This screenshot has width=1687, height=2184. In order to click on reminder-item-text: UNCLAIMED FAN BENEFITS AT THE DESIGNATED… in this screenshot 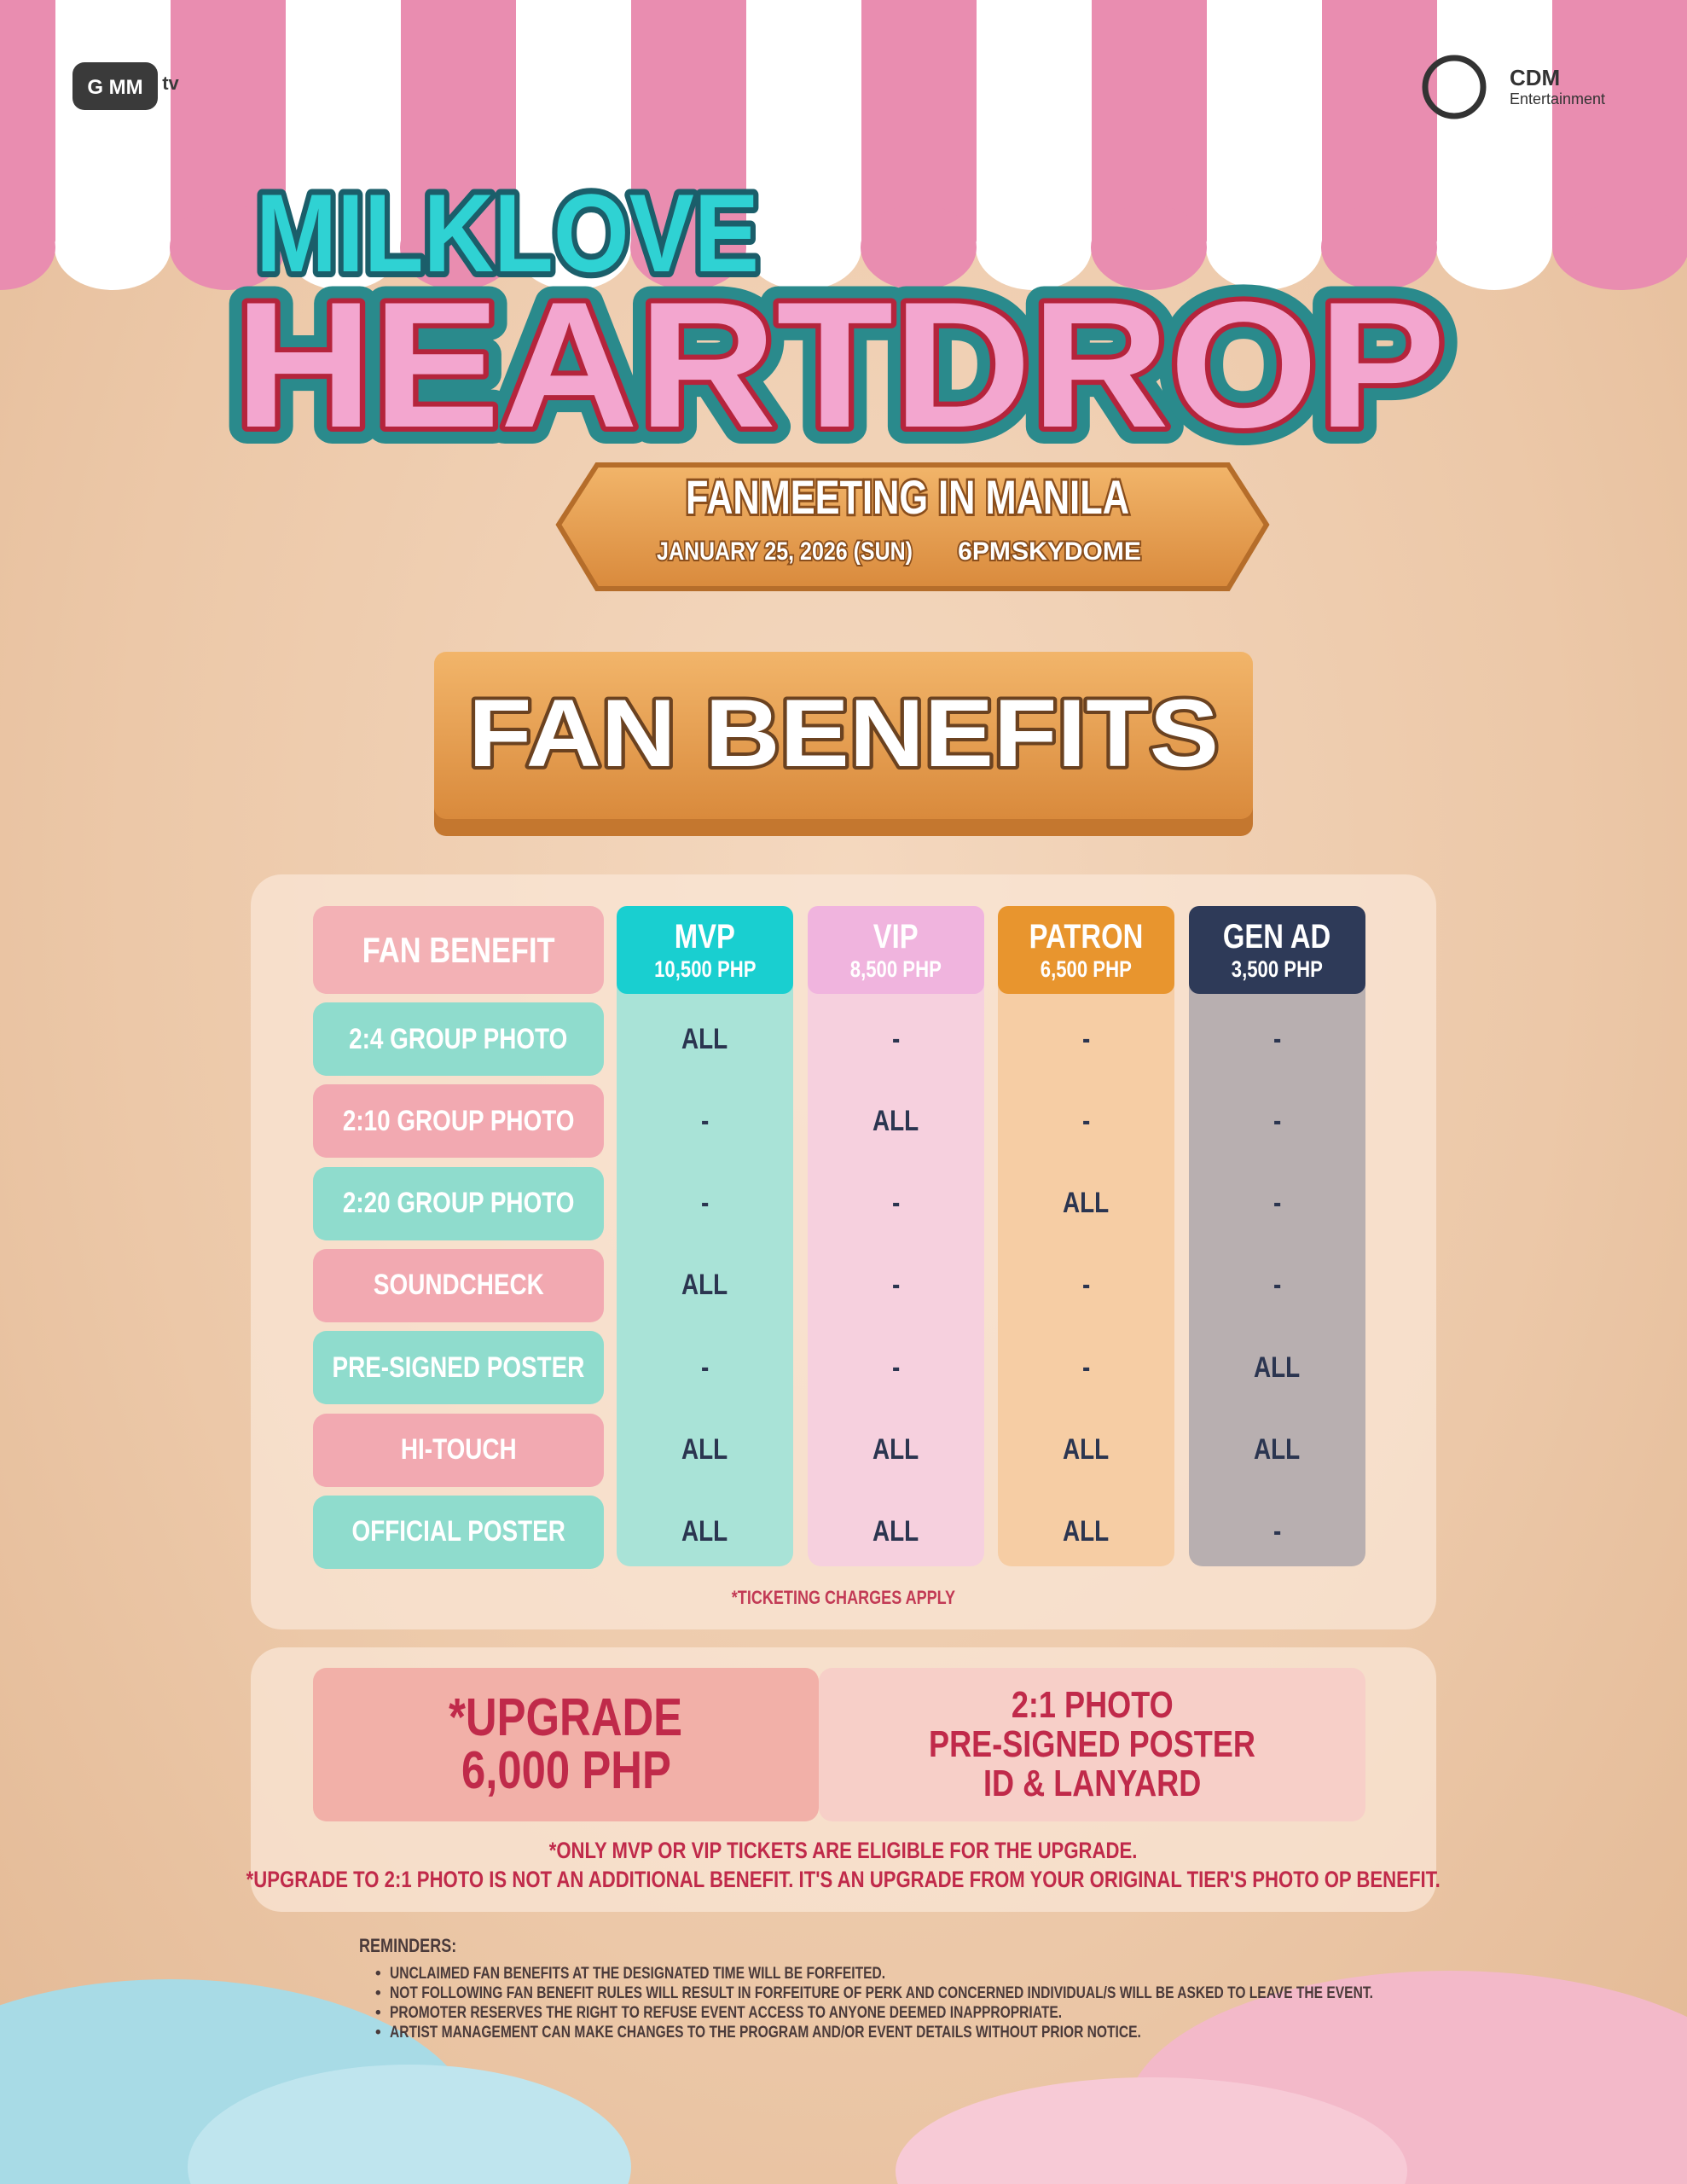, I will do `click(637, 1974)`.